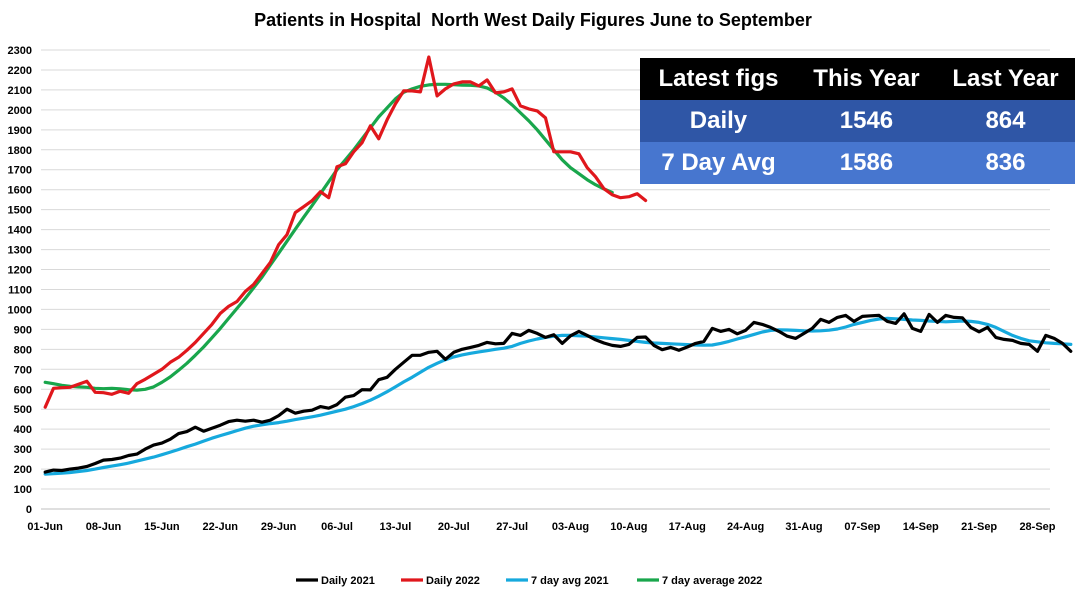 This screenshot has height=600, width=1076. What do you see at coordinates (20, 310) in the screenshot?
I see `y-tick-label: 1000` at bounding box center [20, 310].